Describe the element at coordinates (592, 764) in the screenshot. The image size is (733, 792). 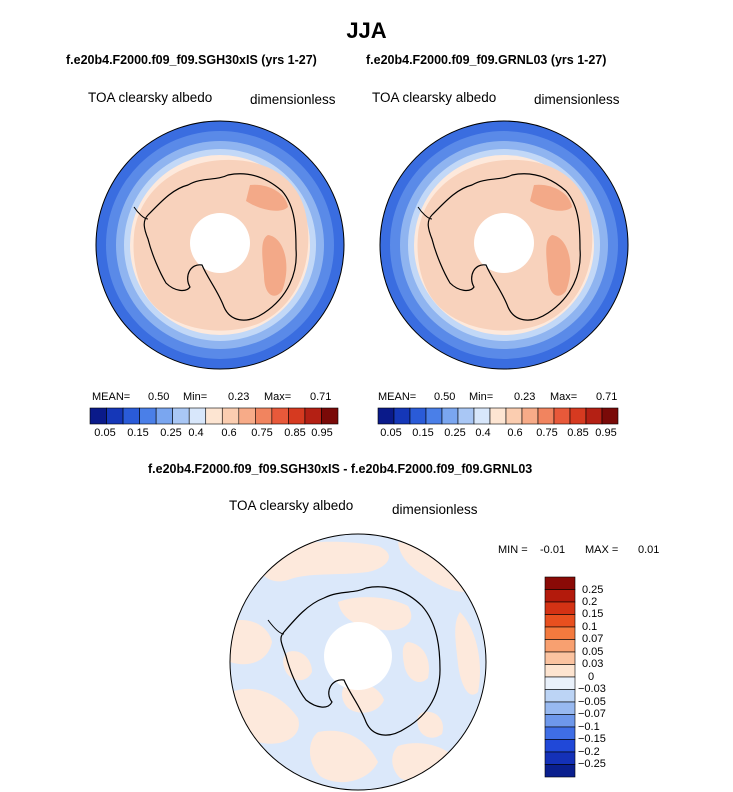
I see `diff-tick: −0.25` at that location.